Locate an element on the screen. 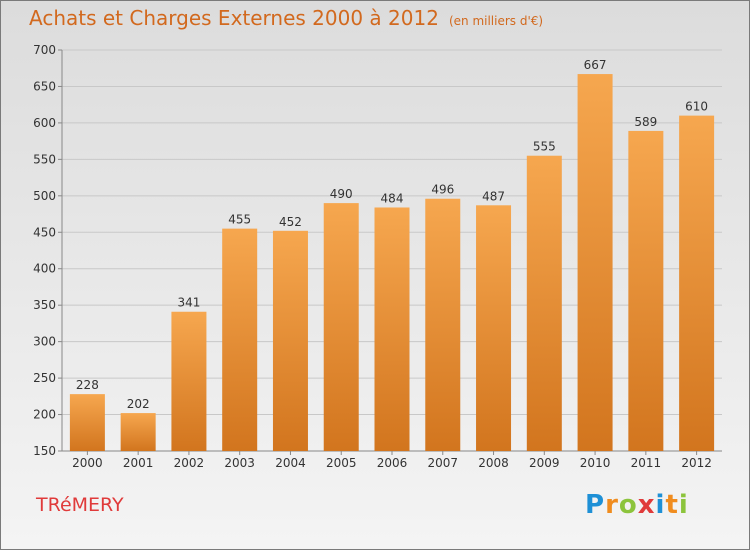 The width and height of the screenshot is (750, 550). proxiti-logo: Proxiti is located at coordinates (637, 505).